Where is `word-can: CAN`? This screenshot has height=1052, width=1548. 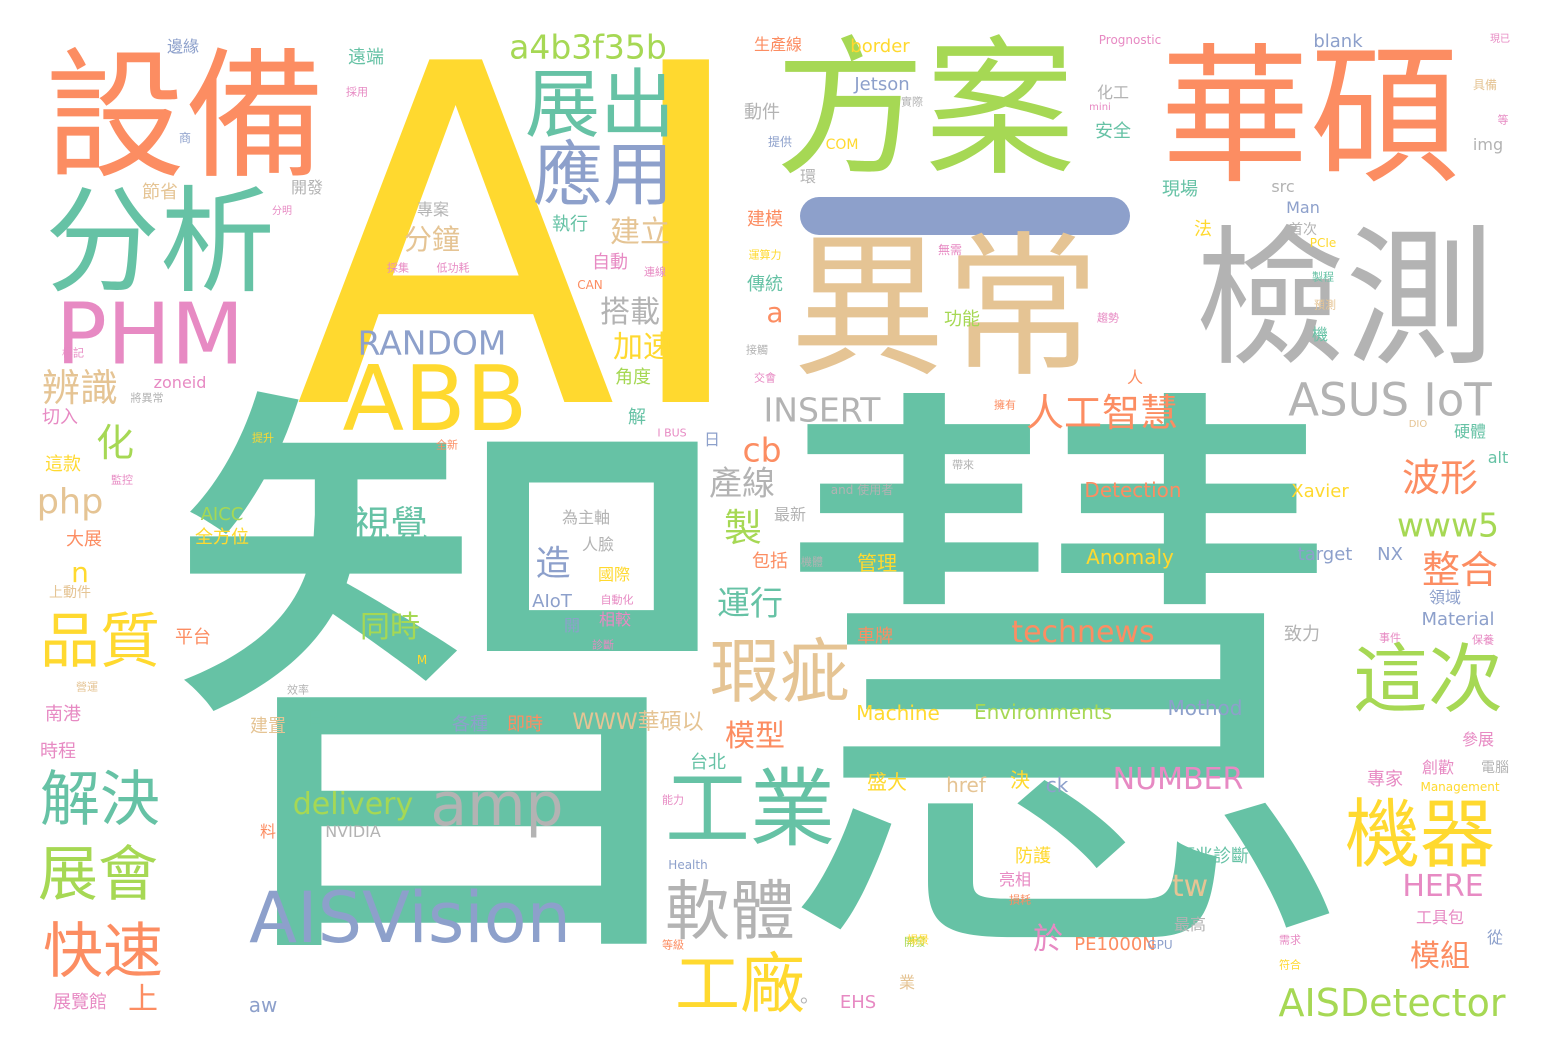 word-can: CAN is located at coordinates (590, 285).